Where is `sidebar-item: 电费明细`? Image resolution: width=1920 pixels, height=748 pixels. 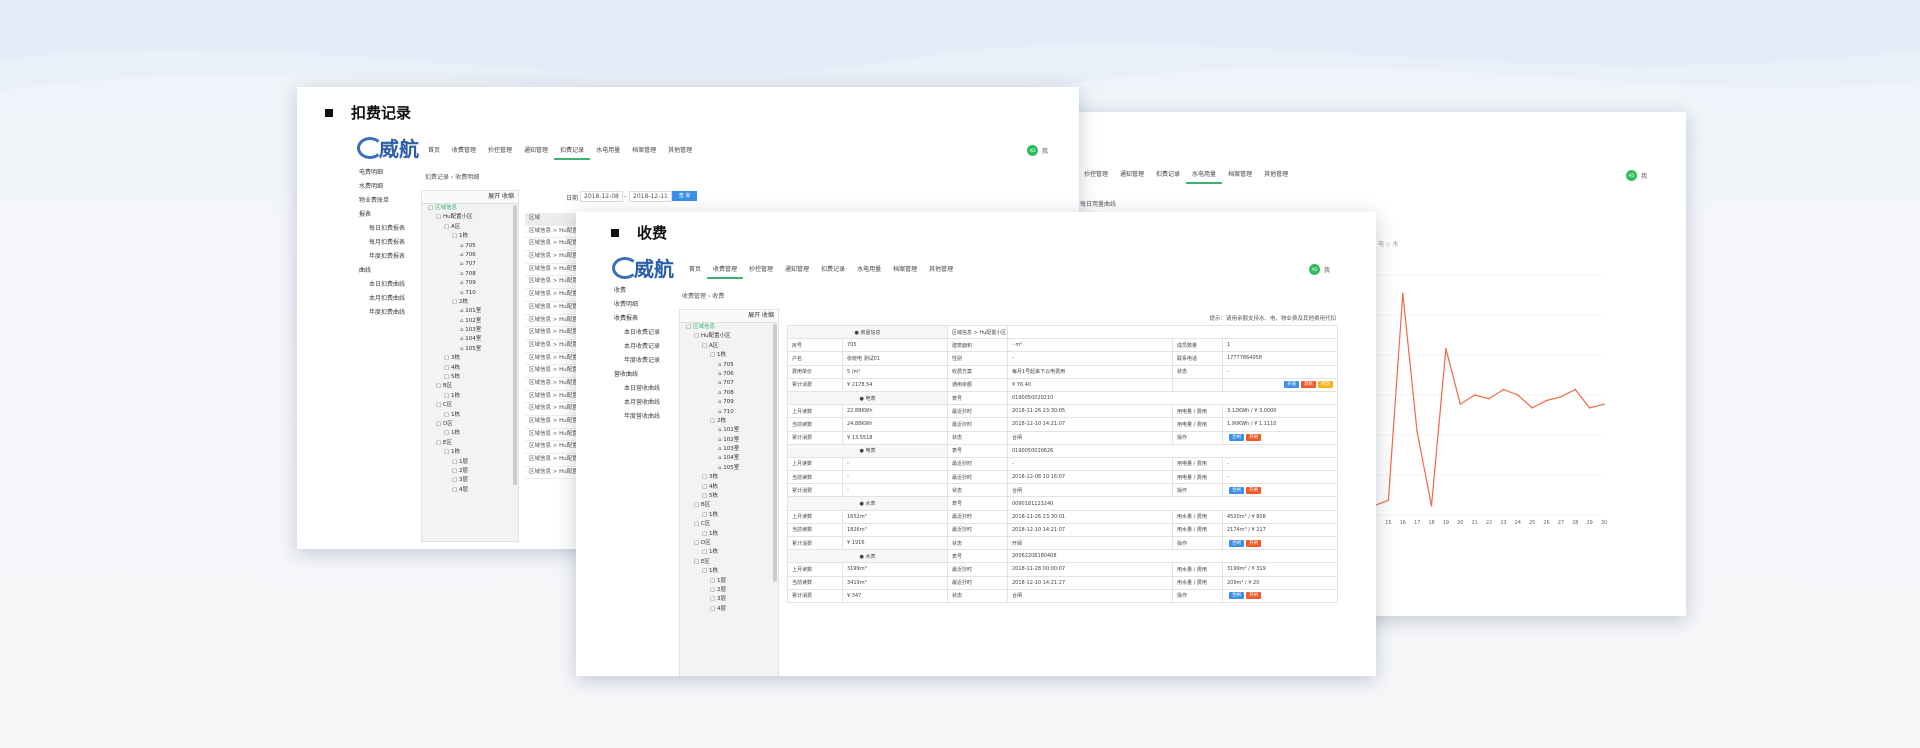
sidebar-item: 电费明细 is located at coordinates (371, 172).